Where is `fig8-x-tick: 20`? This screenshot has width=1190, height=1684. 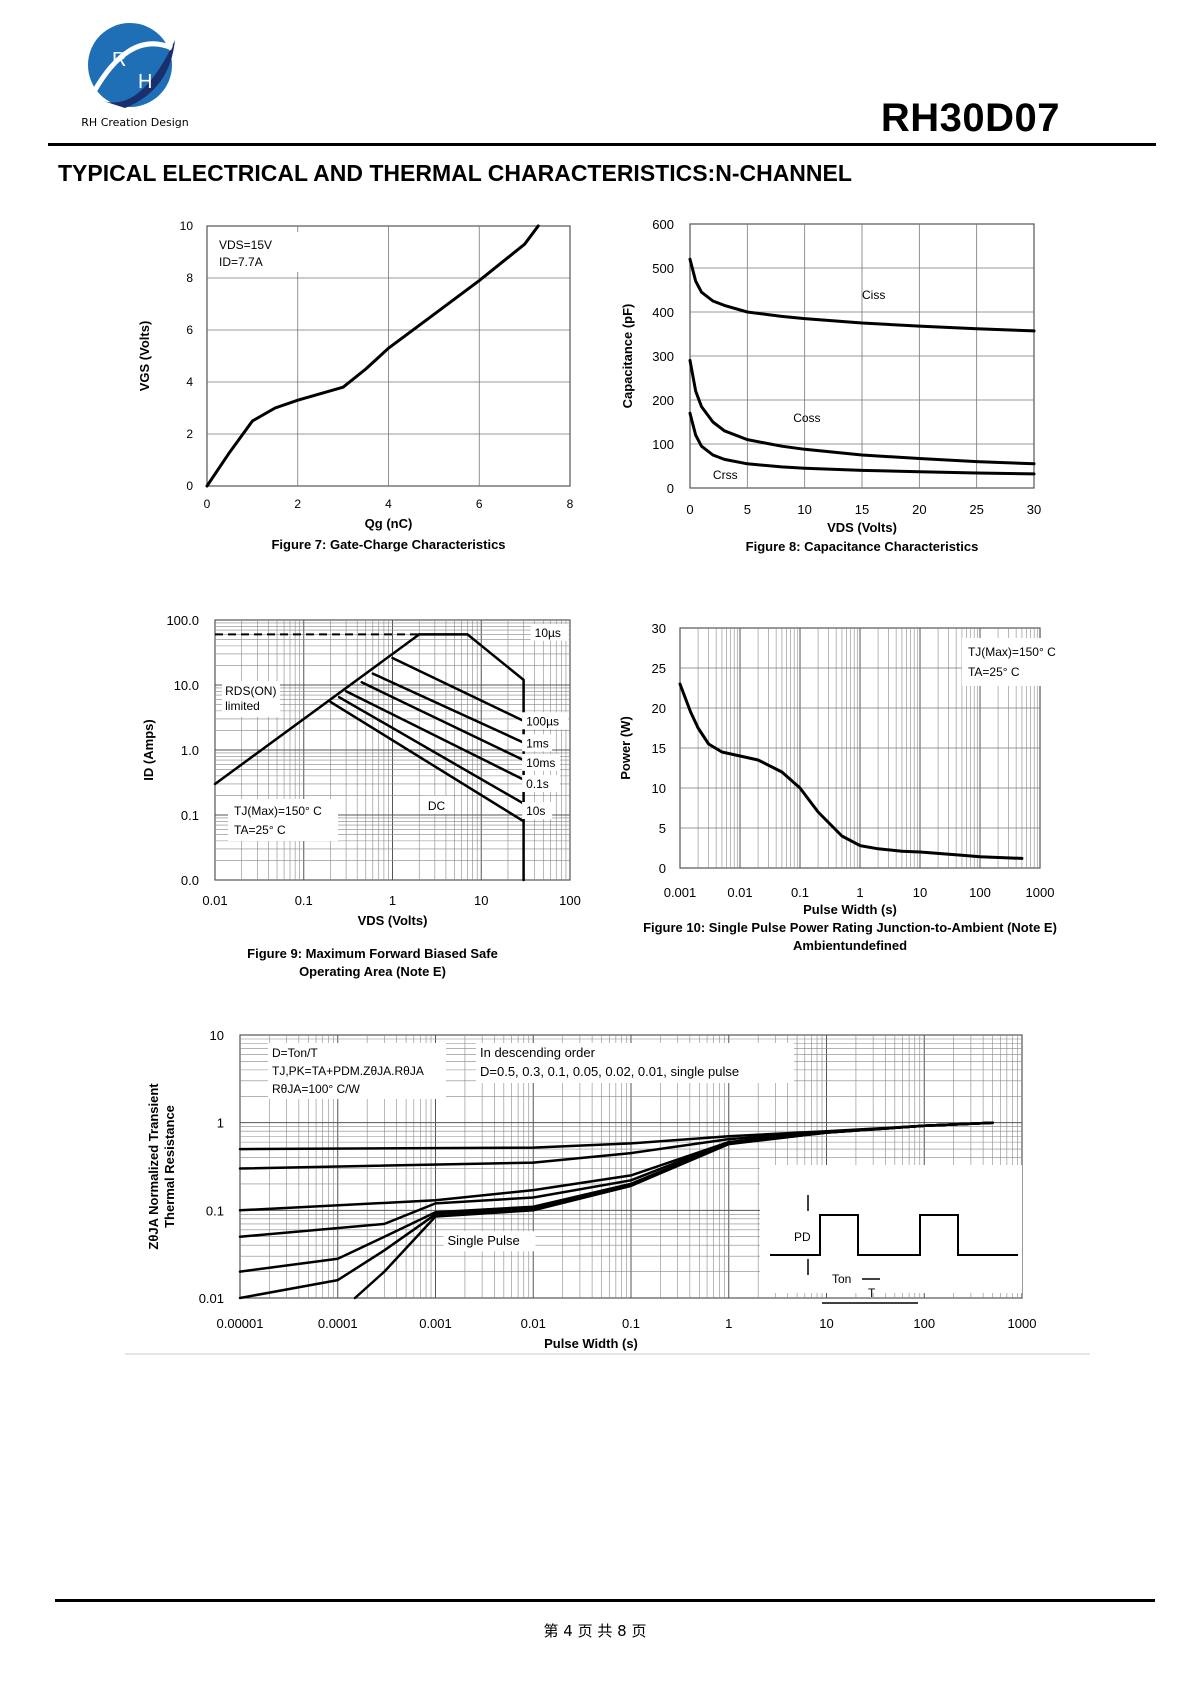 fig8-x-tick: 20 is located at coordinates (919, 509).